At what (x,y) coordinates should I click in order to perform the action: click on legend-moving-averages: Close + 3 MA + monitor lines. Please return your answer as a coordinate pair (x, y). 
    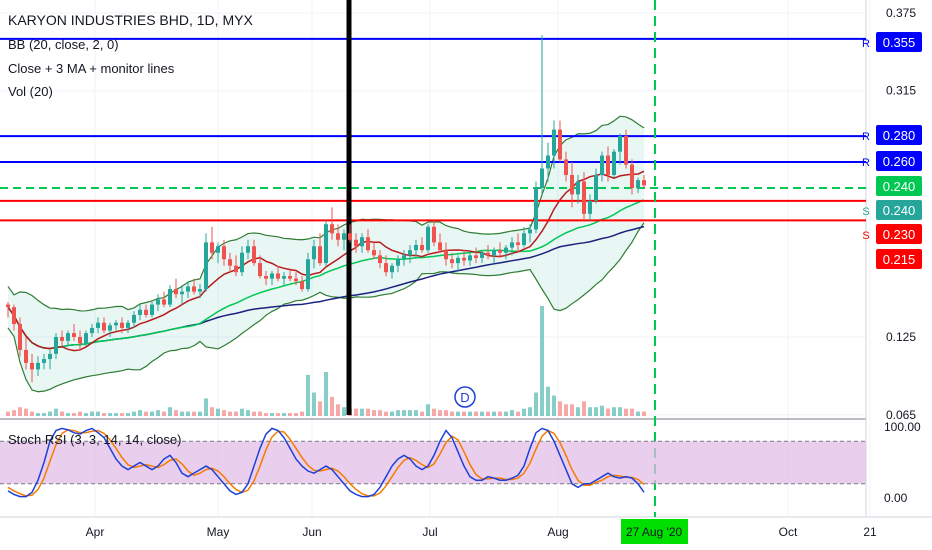
    Looking at the image, I should click on (91, 68).